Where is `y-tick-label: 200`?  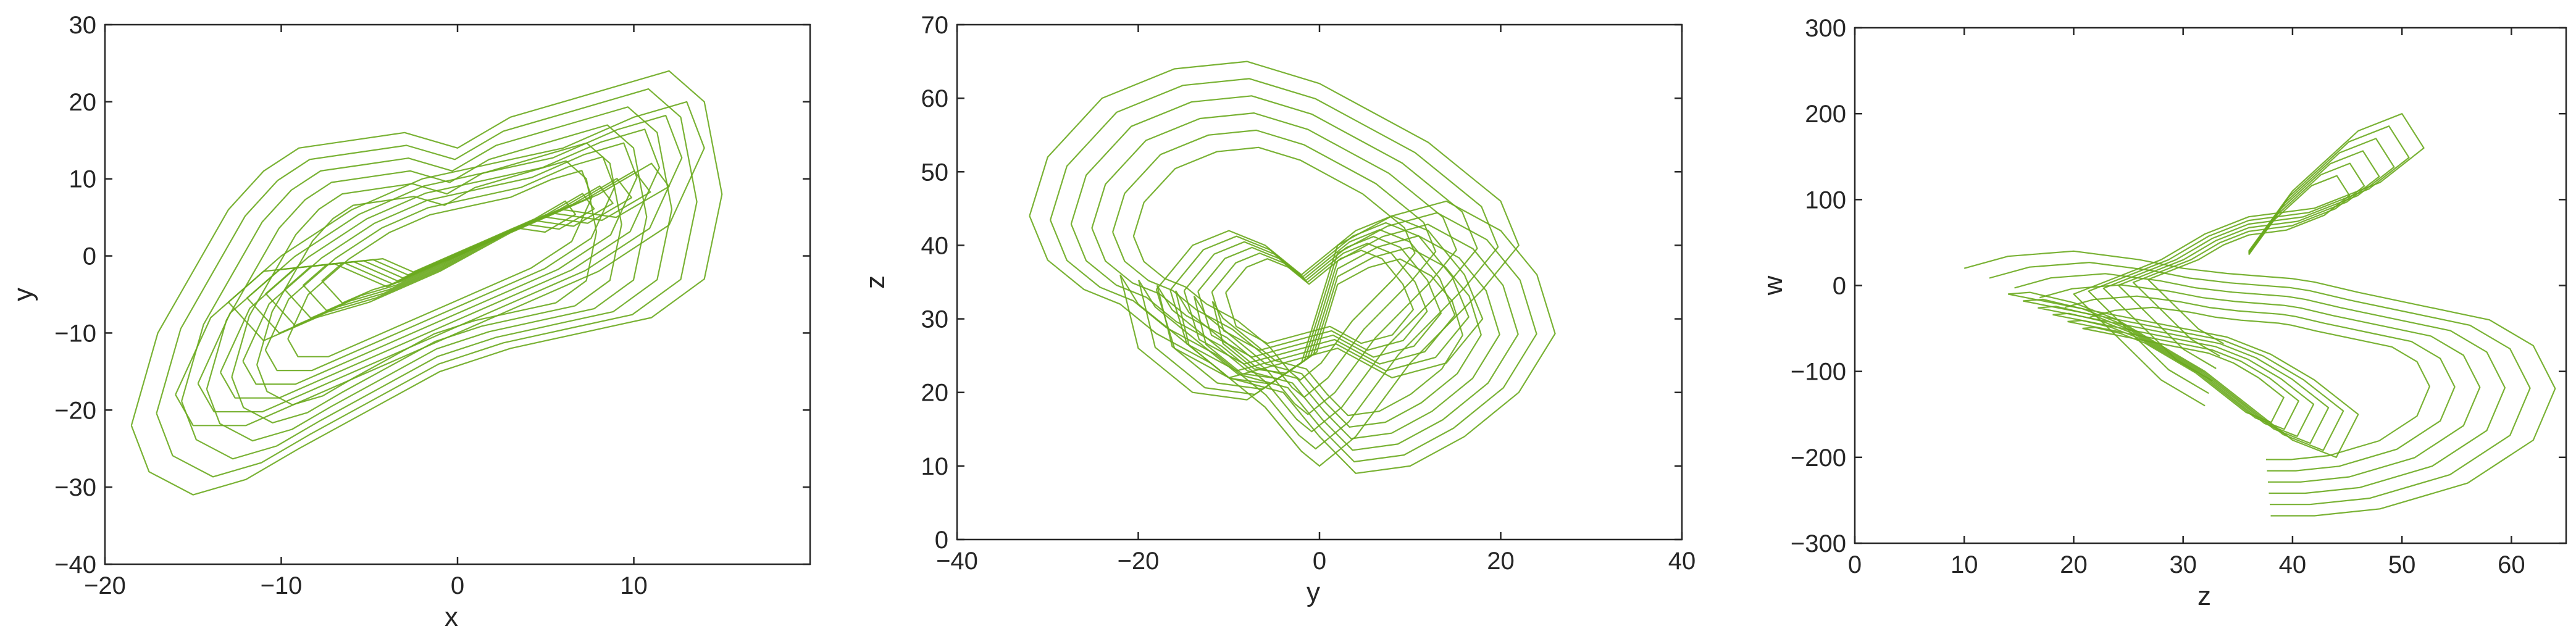
y-tick-label: 200 is located at coordinates (1826, 115).